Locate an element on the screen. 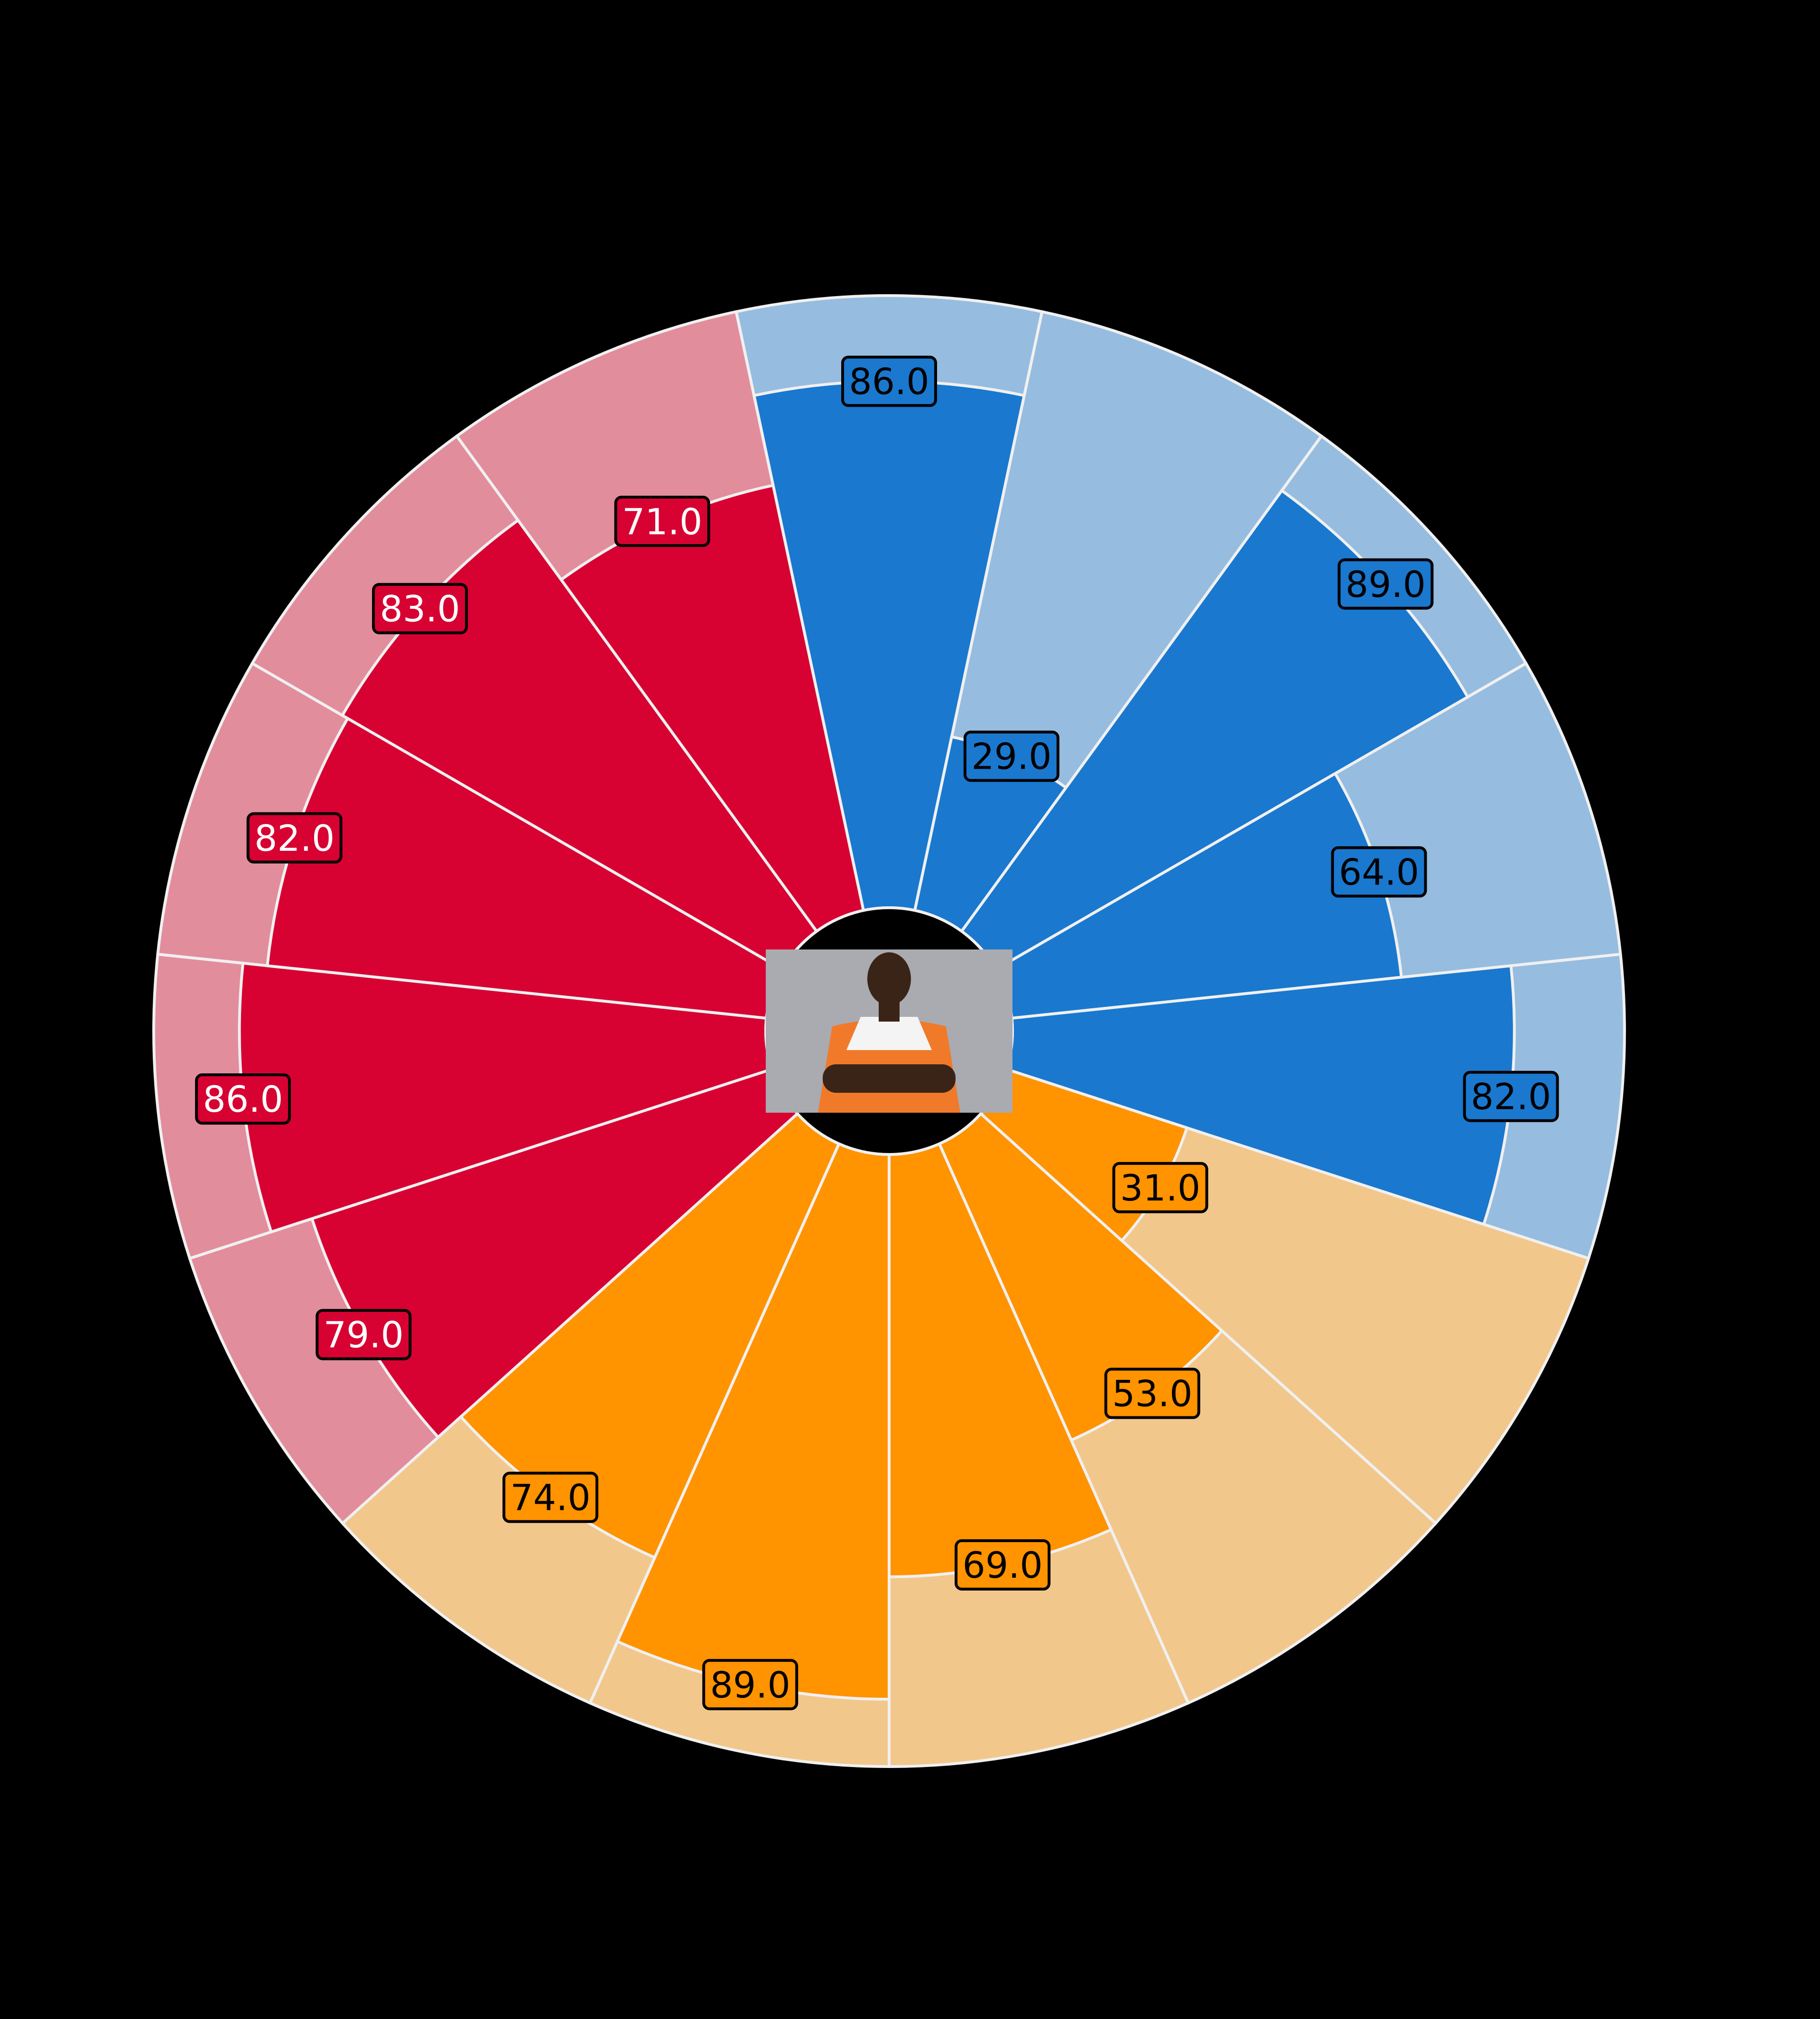 This screenshot has width=1820, height=2019. value-label-text: 64.0 is located at coordinates (1379, 872).